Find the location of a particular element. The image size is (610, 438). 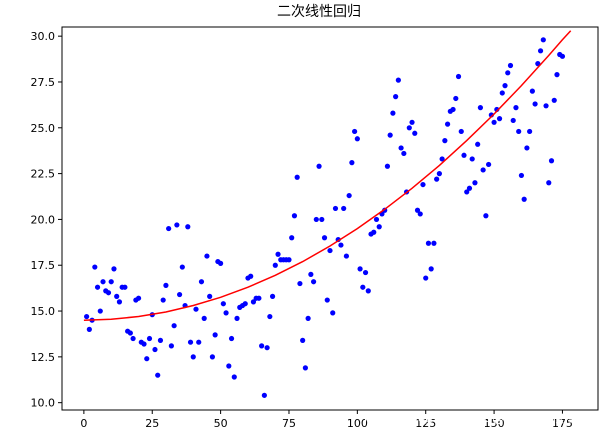

y-tick-label: 30.0 is located at coordinates (43, 36).